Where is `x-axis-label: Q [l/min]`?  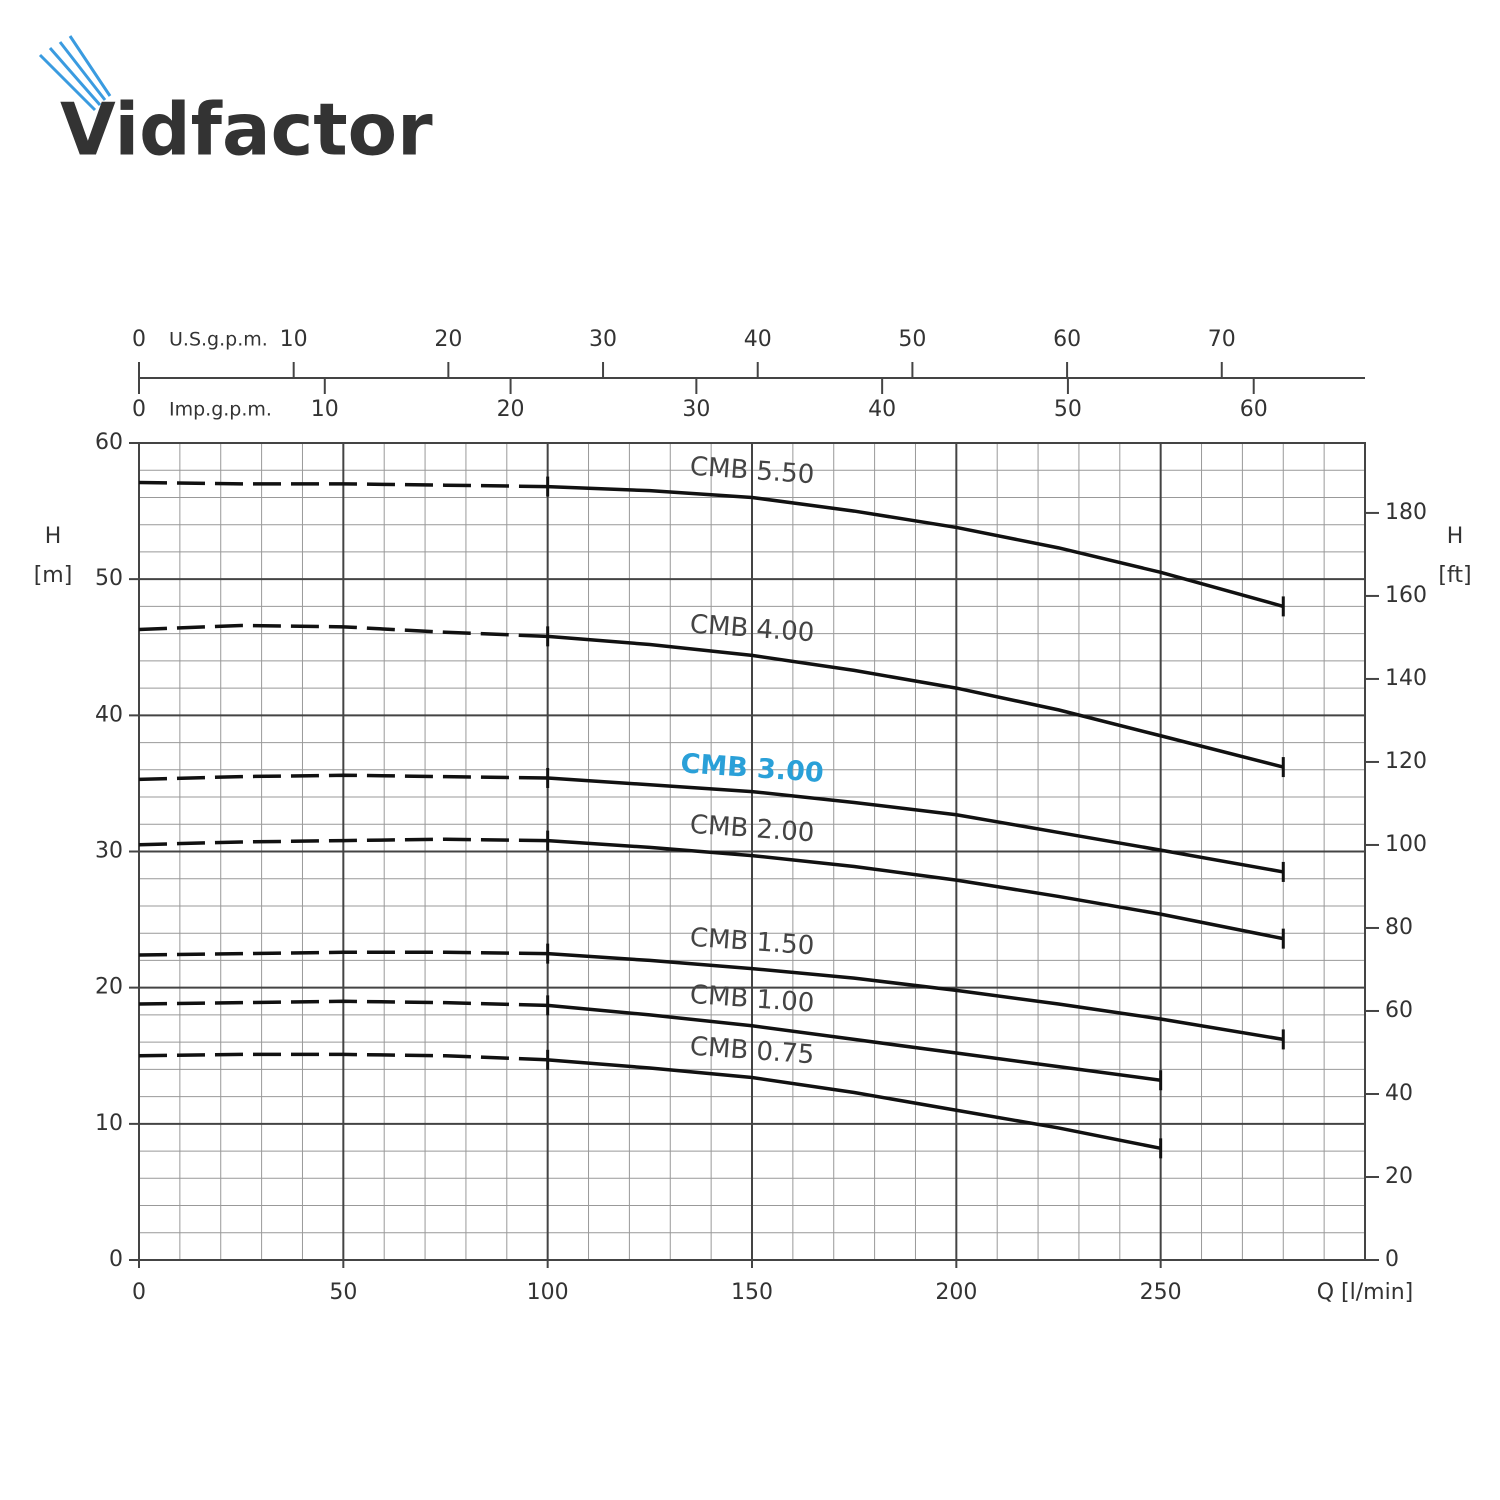 x-axis-label: Q [l/min] is located at coordinates (1365, 1292).